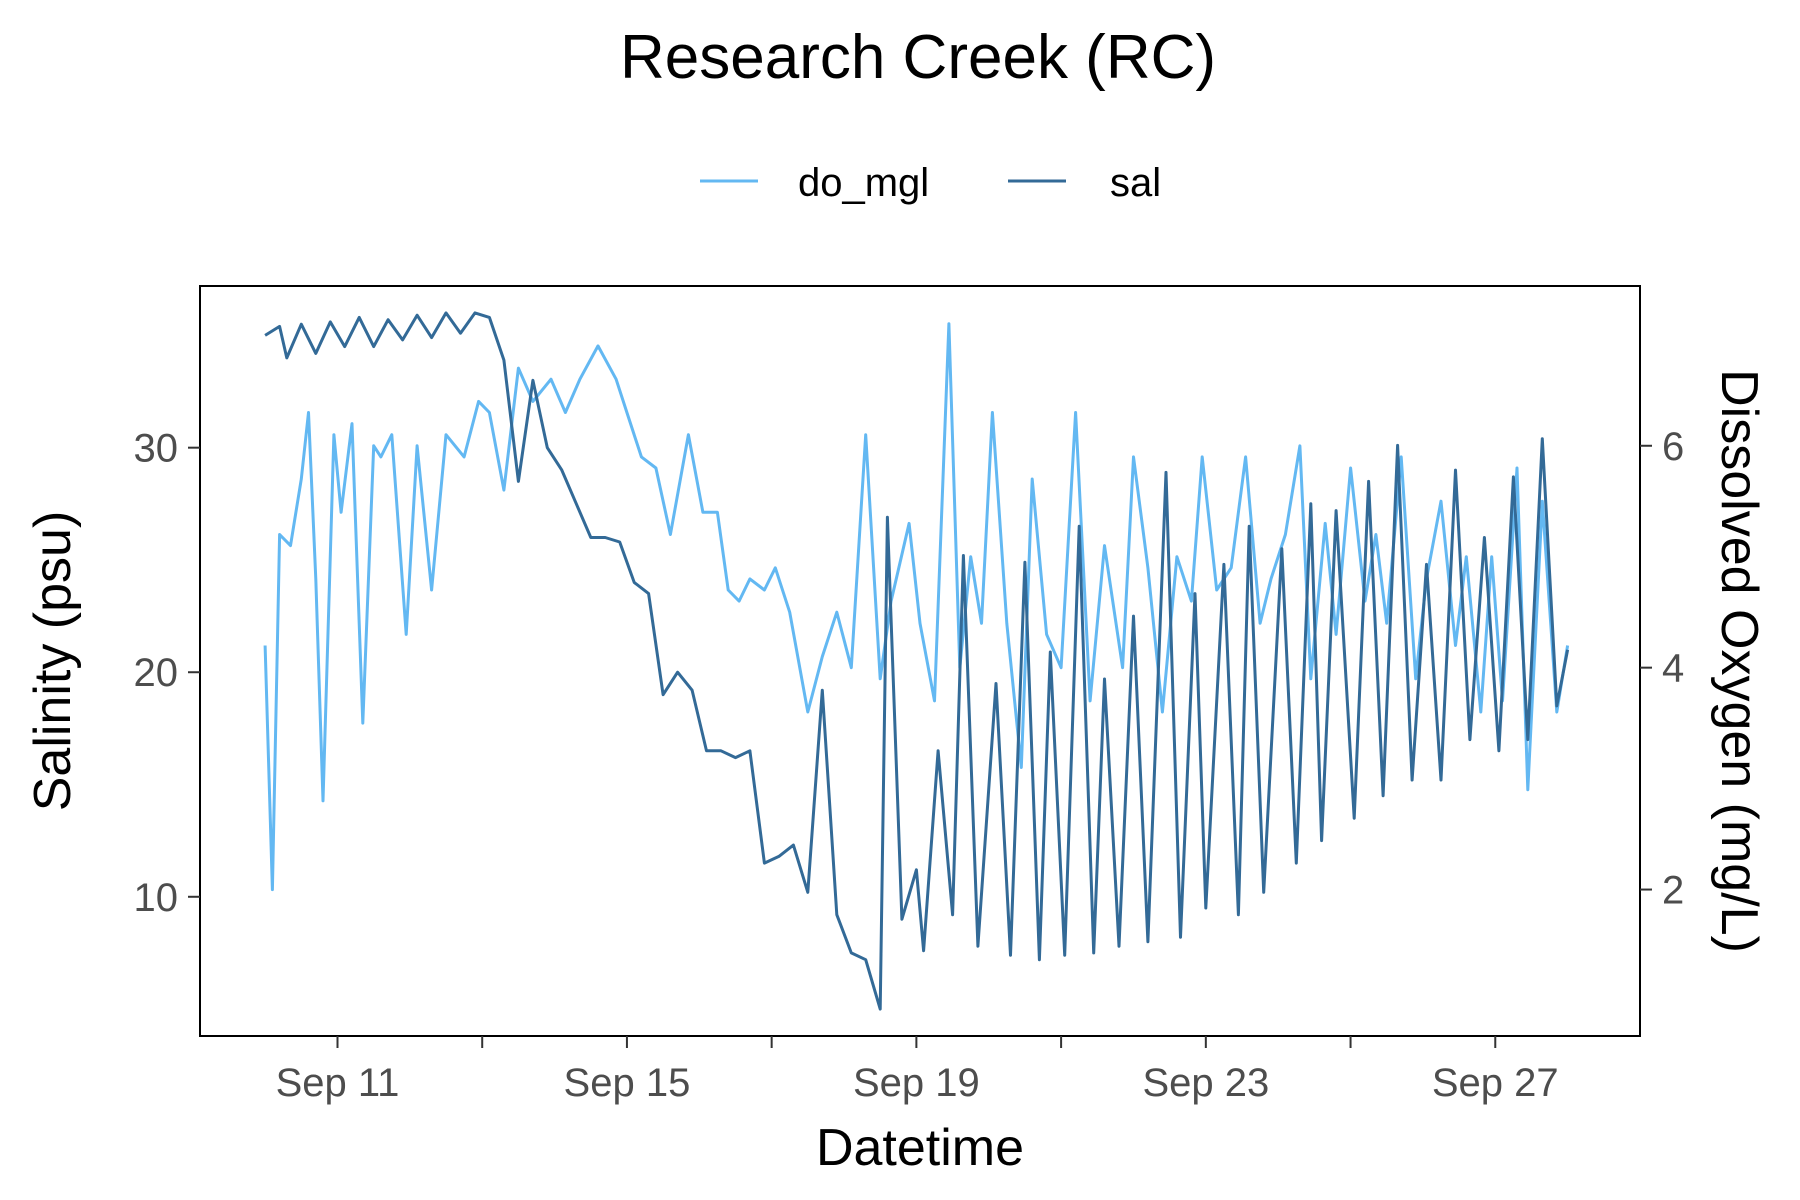 The image size is (1800, 1200). I want to click on y-left-tick-label: 20, so click(156, 673).